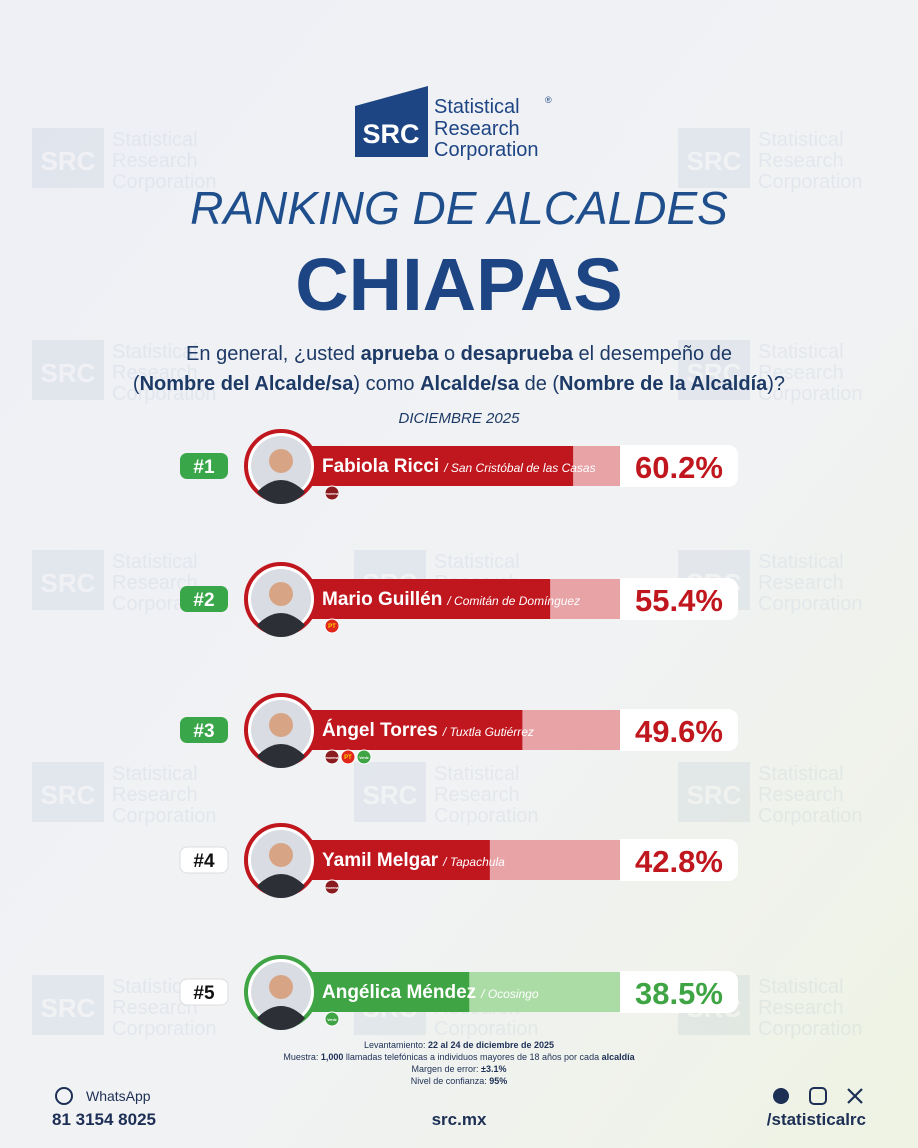 Image resolution: width=918 pixels, height=1148 pixels. I want to click on logo-line: Research, so click(477, 129).